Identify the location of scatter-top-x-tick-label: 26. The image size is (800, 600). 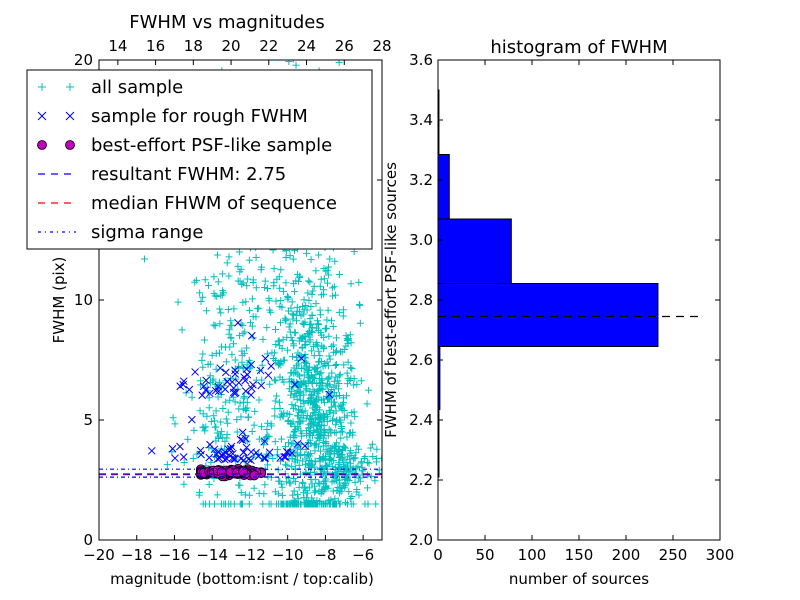
(344, 46).